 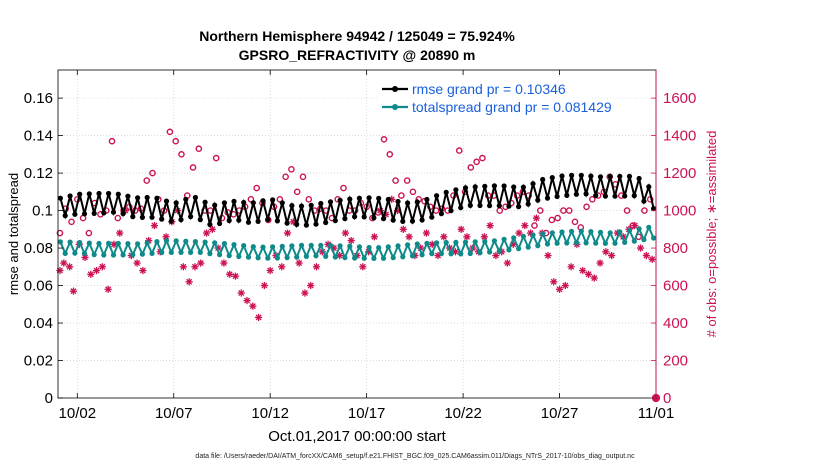 I want to click on x-tick-label: 11/01, so click(x=656, y=413).